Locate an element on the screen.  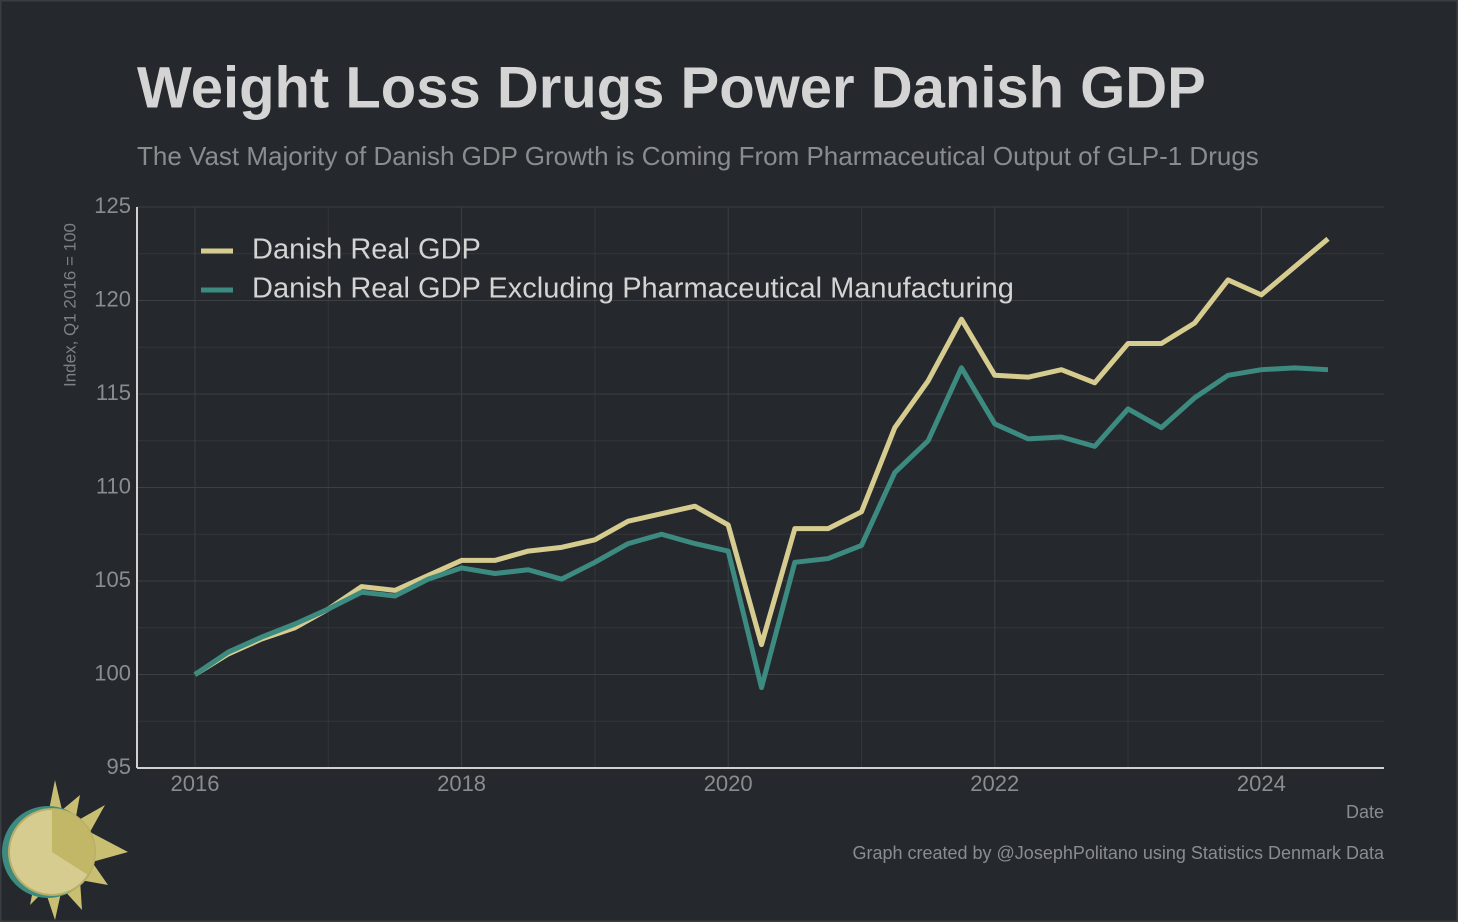
legend-label: Danish Real GDP is located at coordinates (366, 250).